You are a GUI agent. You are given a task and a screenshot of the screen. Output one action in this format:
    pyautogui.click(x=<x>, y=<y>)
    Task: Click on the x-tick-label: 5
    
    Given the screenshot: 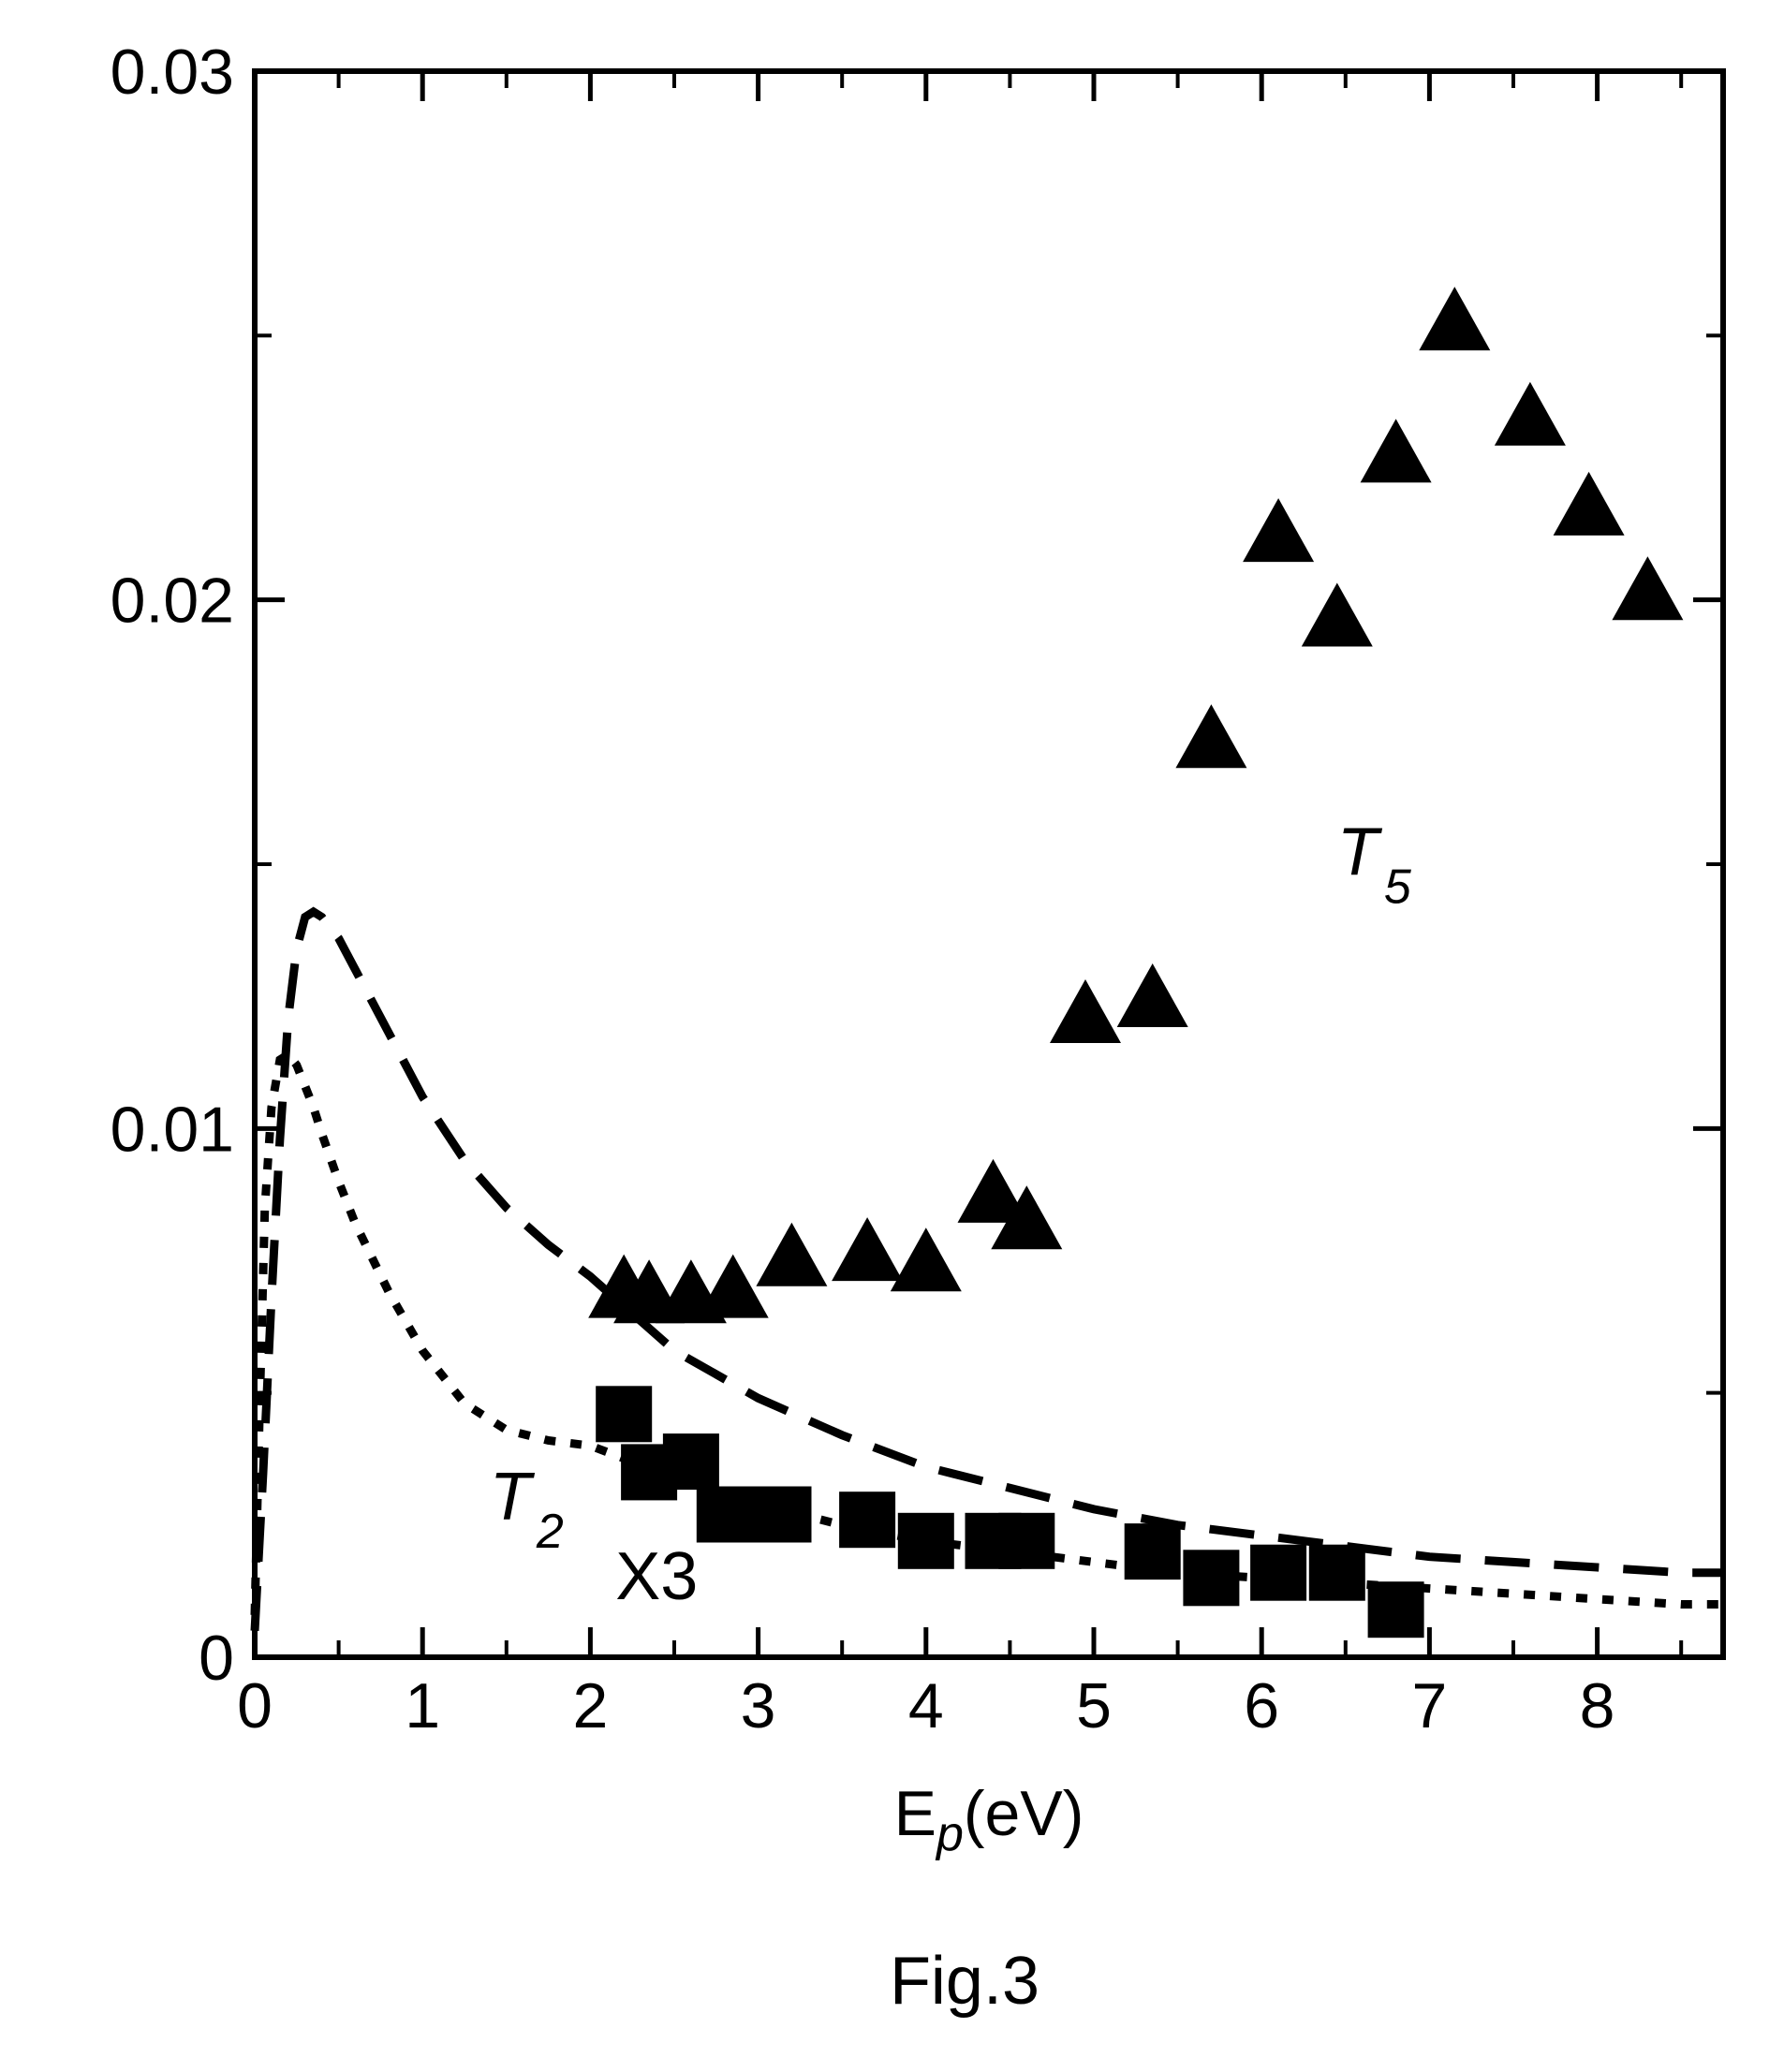 What is the action you would take?
    pyautogui.click(x=1094, y=1705)
    